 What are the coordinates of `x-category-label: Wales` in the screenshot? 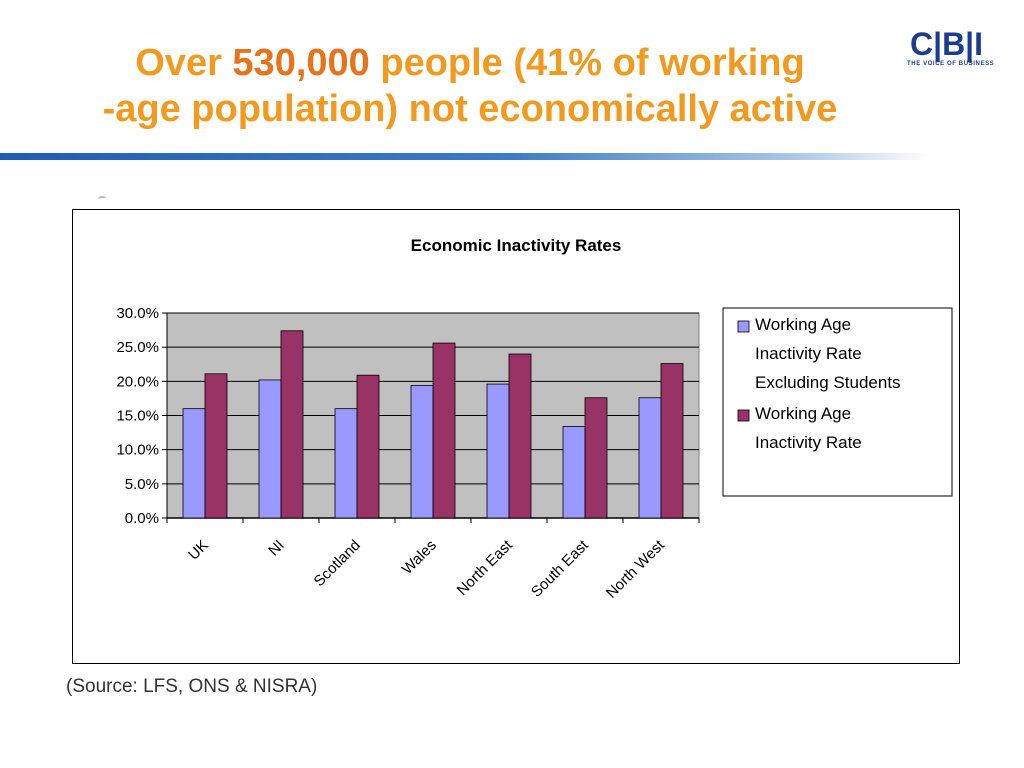 It's located at (419, 557).